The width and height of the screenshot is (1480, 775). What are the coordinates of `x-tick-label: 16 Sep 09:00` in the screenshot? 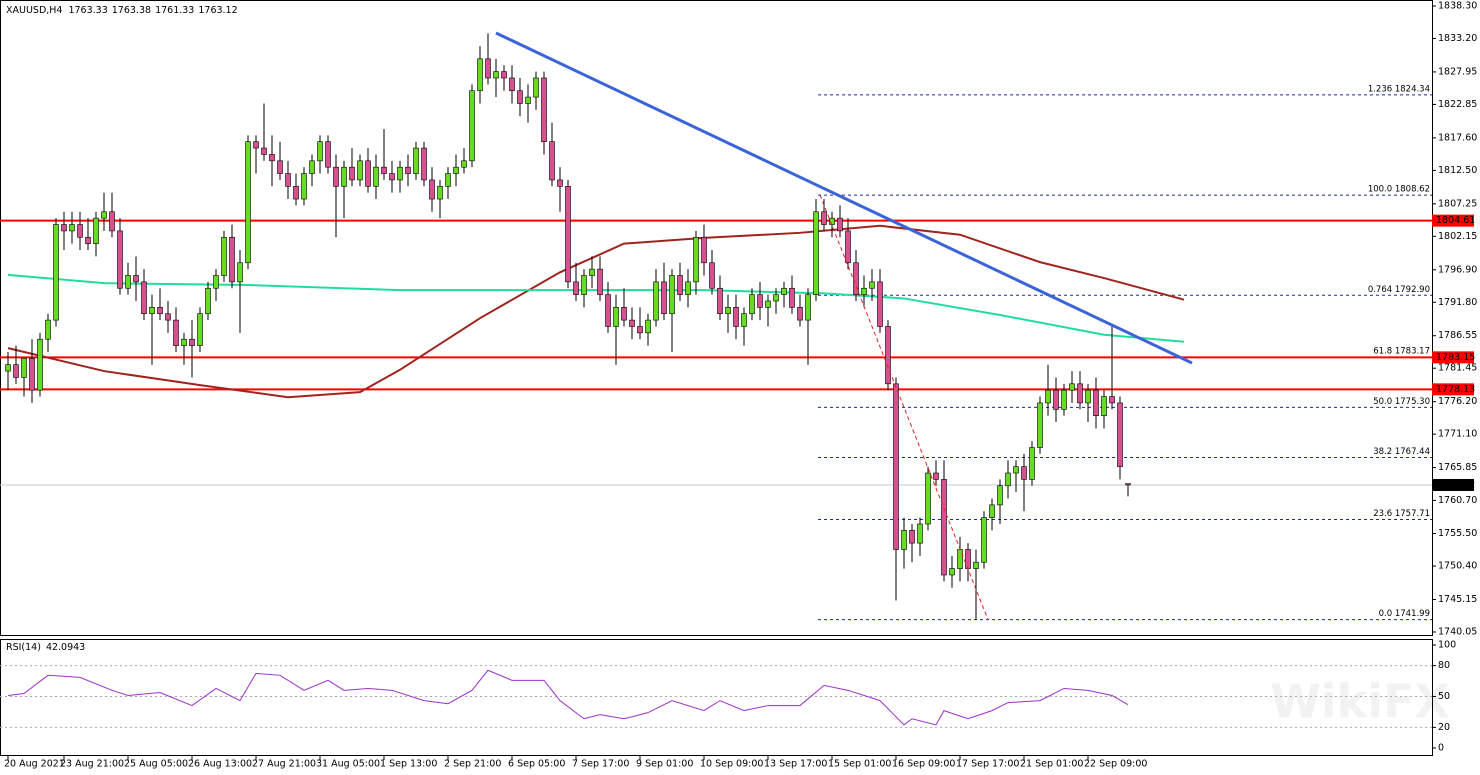 It's located at (923, 764).